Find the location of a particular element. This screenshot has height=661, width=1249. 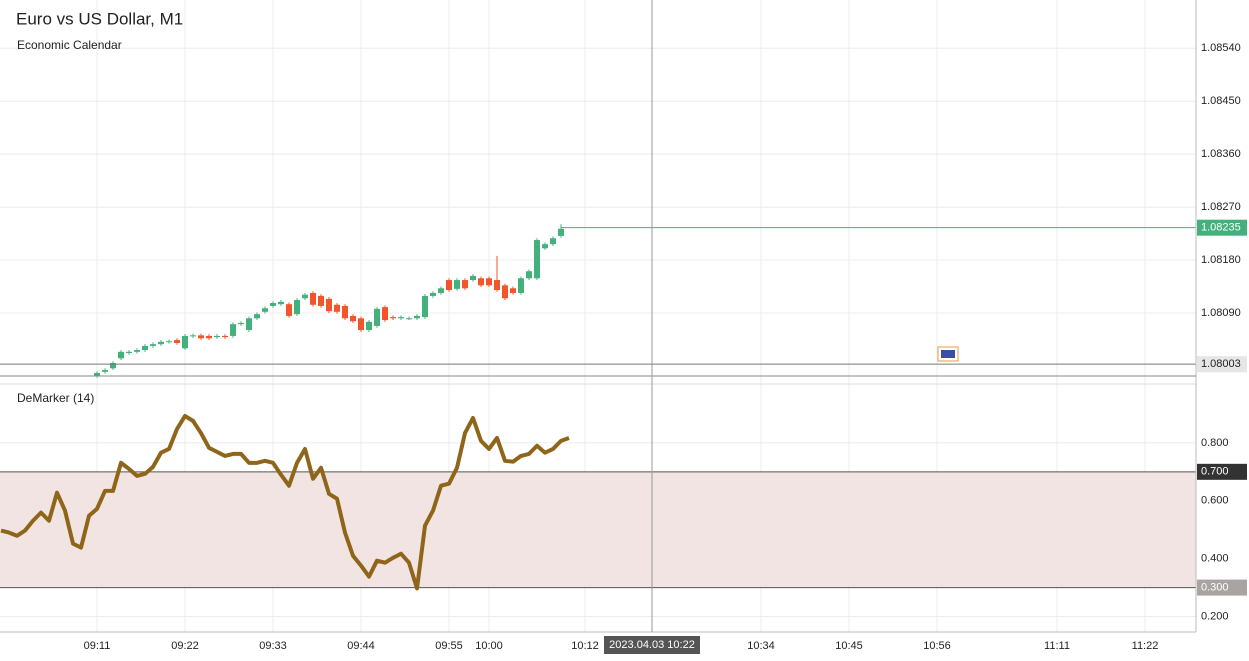

x-tick-label: 09:44 is located at coordinates (361, 646).